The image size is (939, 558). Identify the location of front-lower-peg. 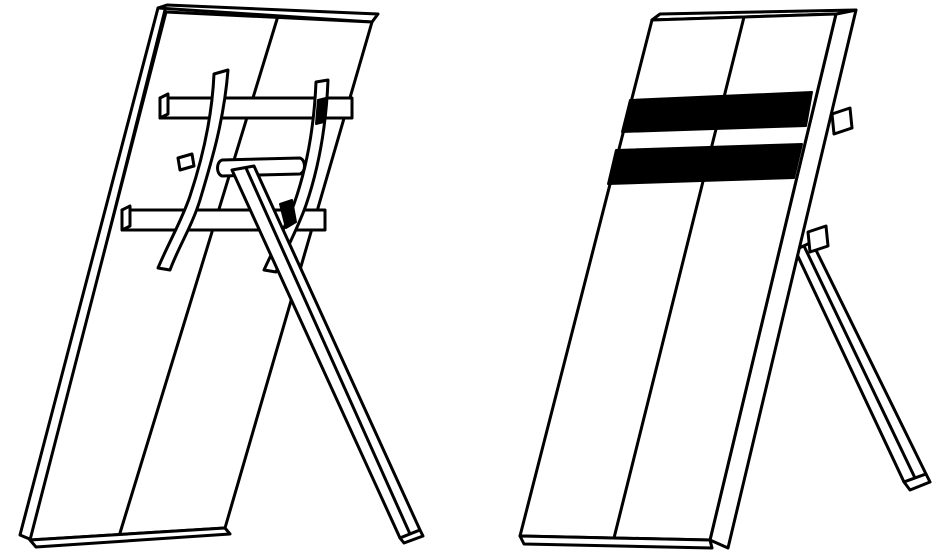
(818, 239).